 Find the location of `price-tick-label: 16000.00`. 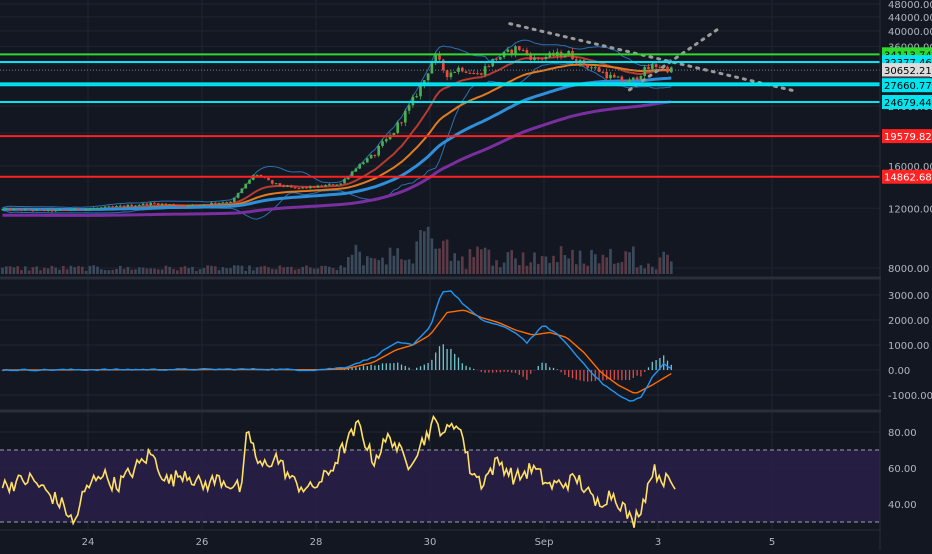

price-tick-label: 16000.00 is located at coordinates (910, 167).